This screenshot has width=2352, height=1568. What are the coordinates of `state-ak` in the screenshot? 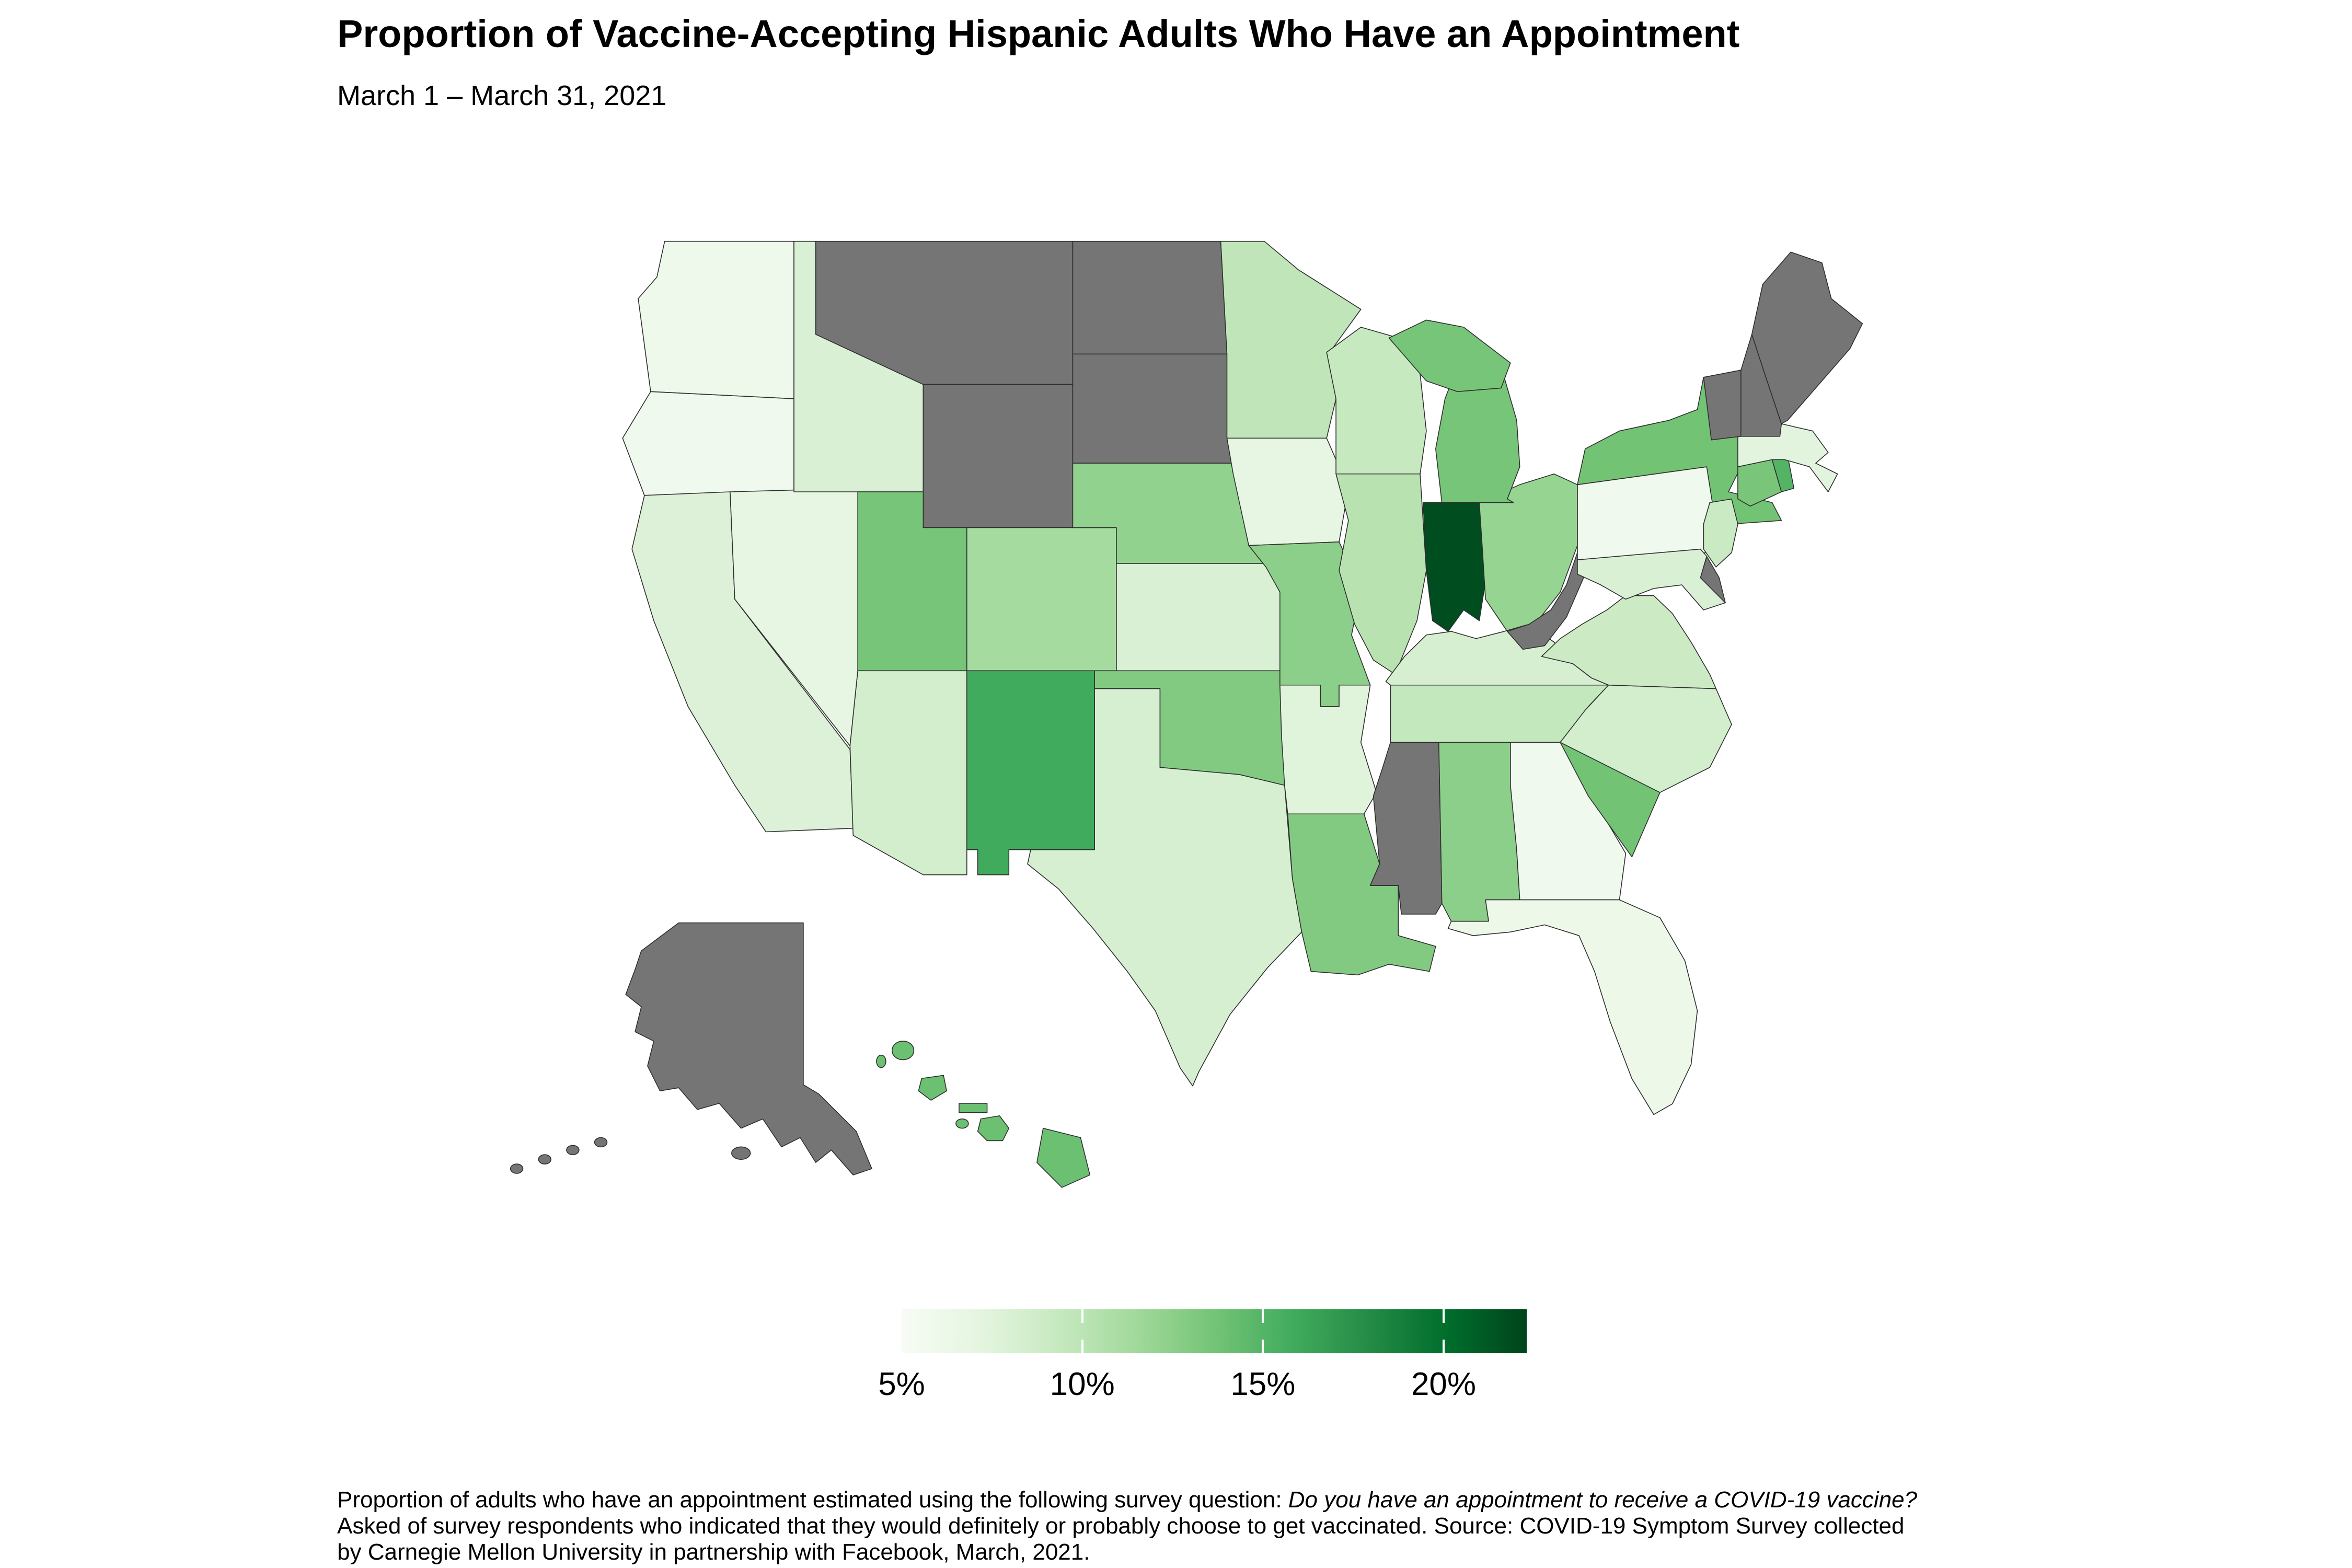 It's located at (749, 1049).